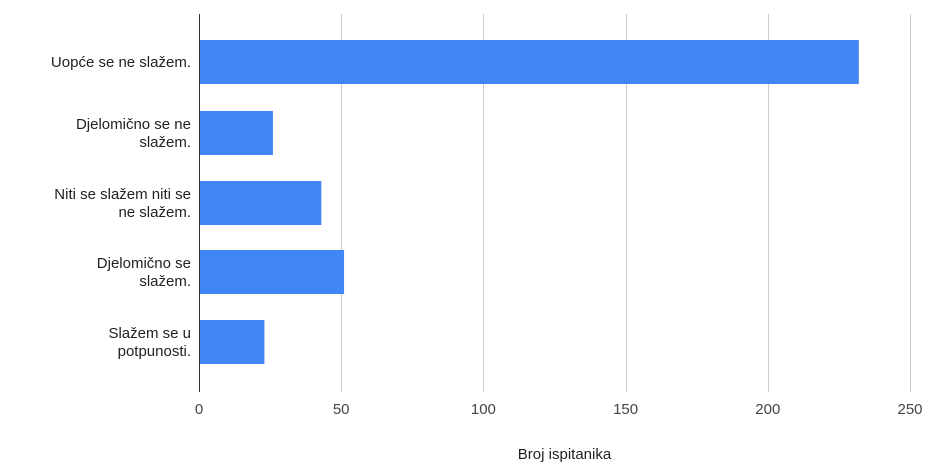 The height and width of the screenshot is (465, 929). I want to click on category-label-1: Uopće se ne slažem., so click(121, 62).